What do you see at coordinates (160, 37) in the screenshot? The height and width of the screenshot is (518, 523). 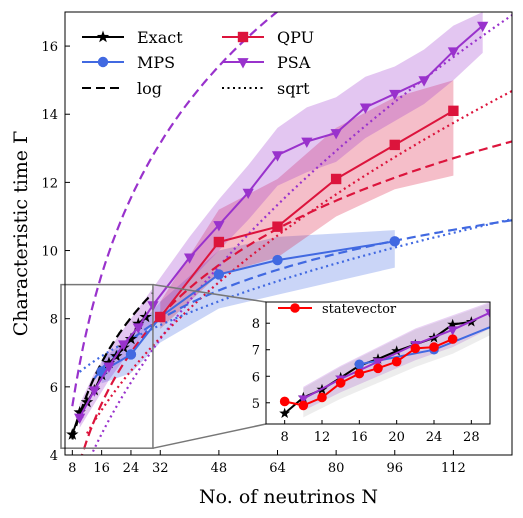 I see `legend-label: Exact` at bounding box center [160, 37].